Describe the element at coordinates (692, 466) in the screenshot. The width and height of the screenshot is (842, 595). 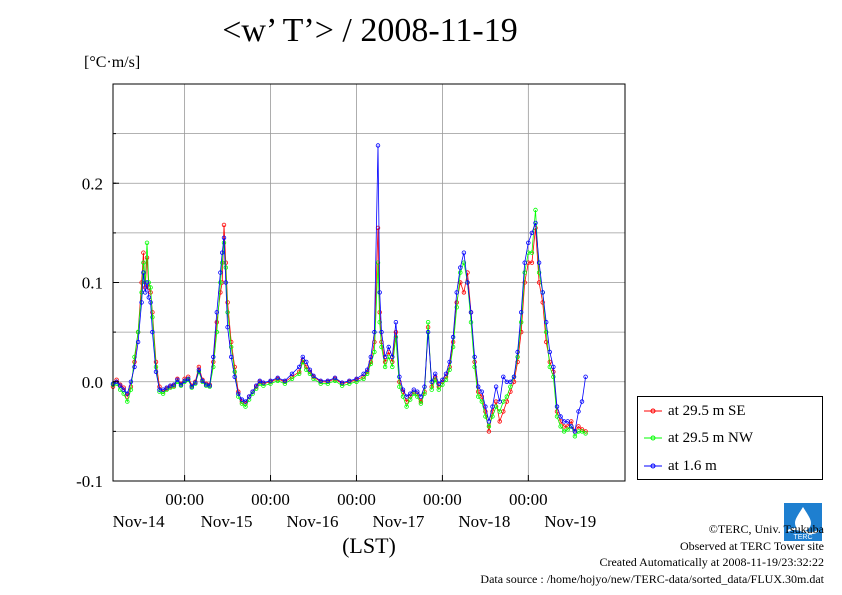
I see `legend-label-1-6m: at 1.6 m` at that location.